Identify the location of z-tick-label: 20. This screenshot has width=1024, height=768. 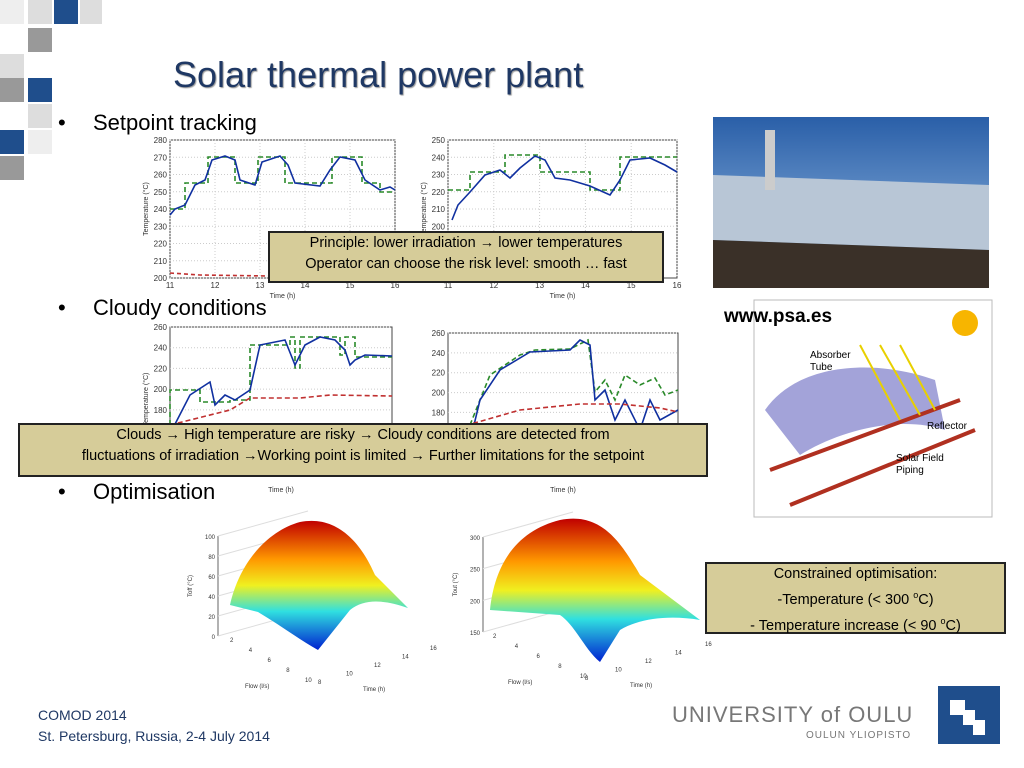
(211, 618).